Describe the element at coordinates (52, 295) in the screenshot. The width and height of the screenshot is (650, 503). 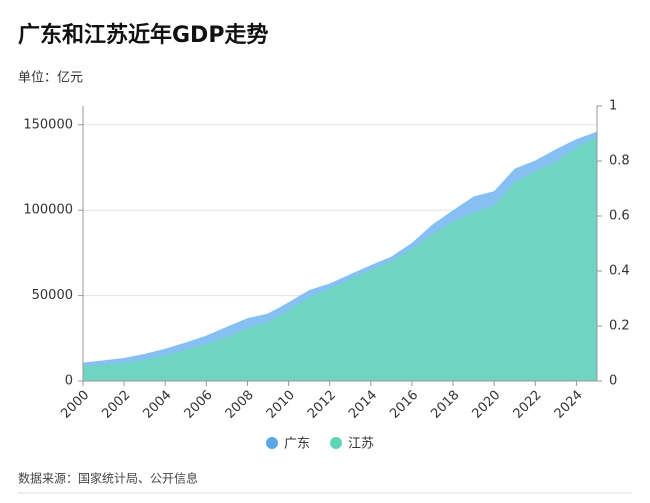
I see `y-tick-label: 50000` at that location.